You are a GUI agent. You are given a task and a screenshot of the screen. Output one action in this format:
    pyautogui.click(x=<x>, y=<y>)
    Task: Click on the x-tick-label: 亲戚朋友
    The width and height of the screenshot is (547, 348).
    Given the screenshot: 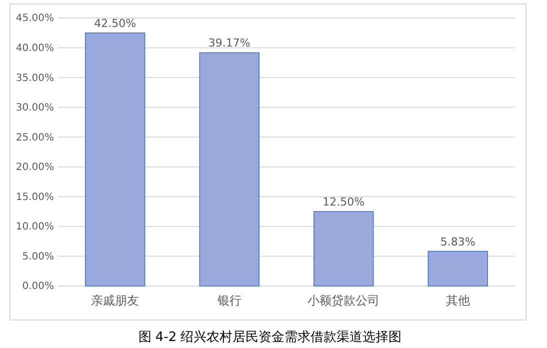 What is the action you would take?
    pyautogui.click(x=115, y=301)
    